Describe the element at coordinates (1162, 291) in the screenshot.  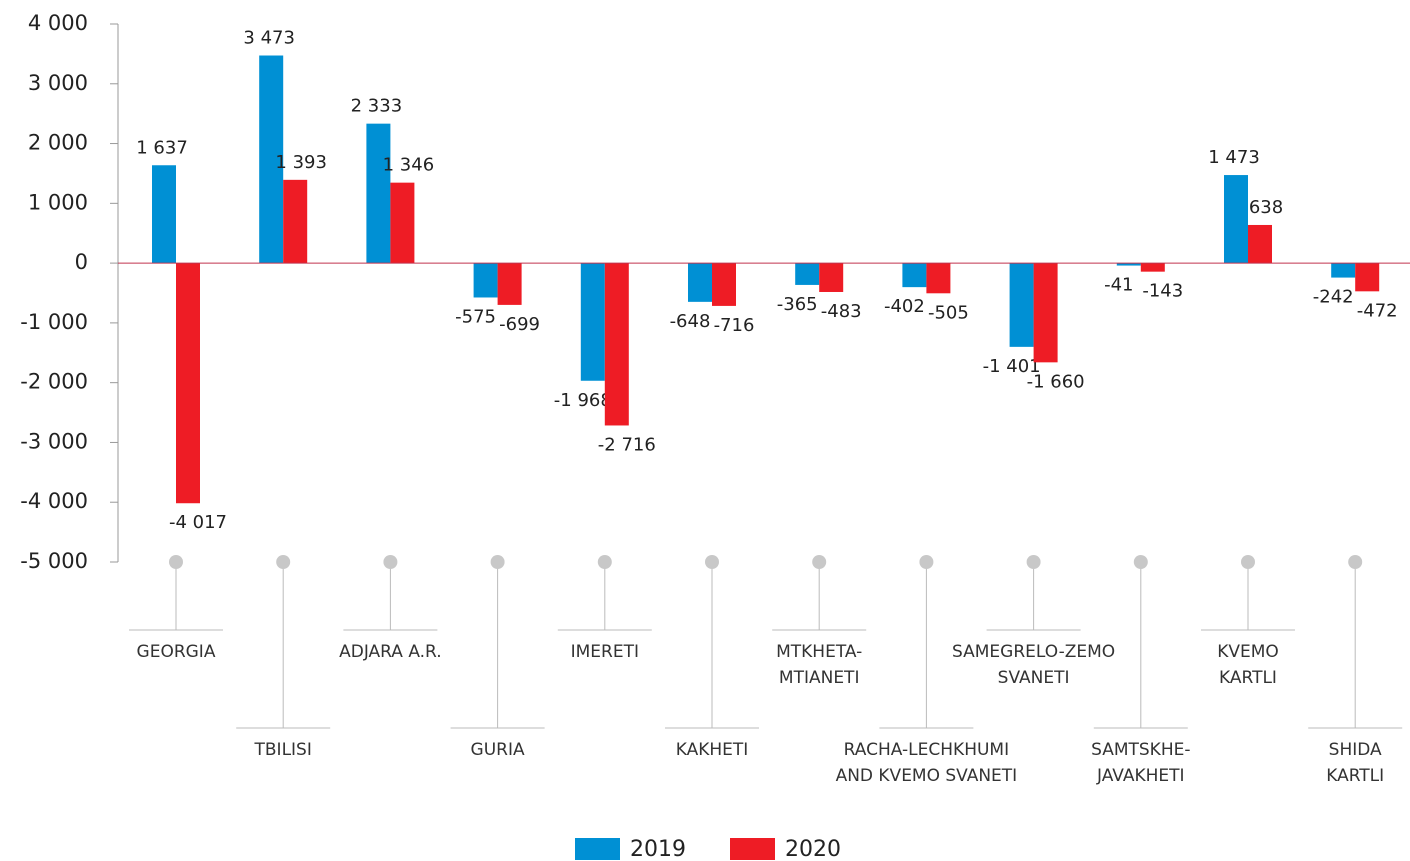
I see `value-label: -143` at that location.